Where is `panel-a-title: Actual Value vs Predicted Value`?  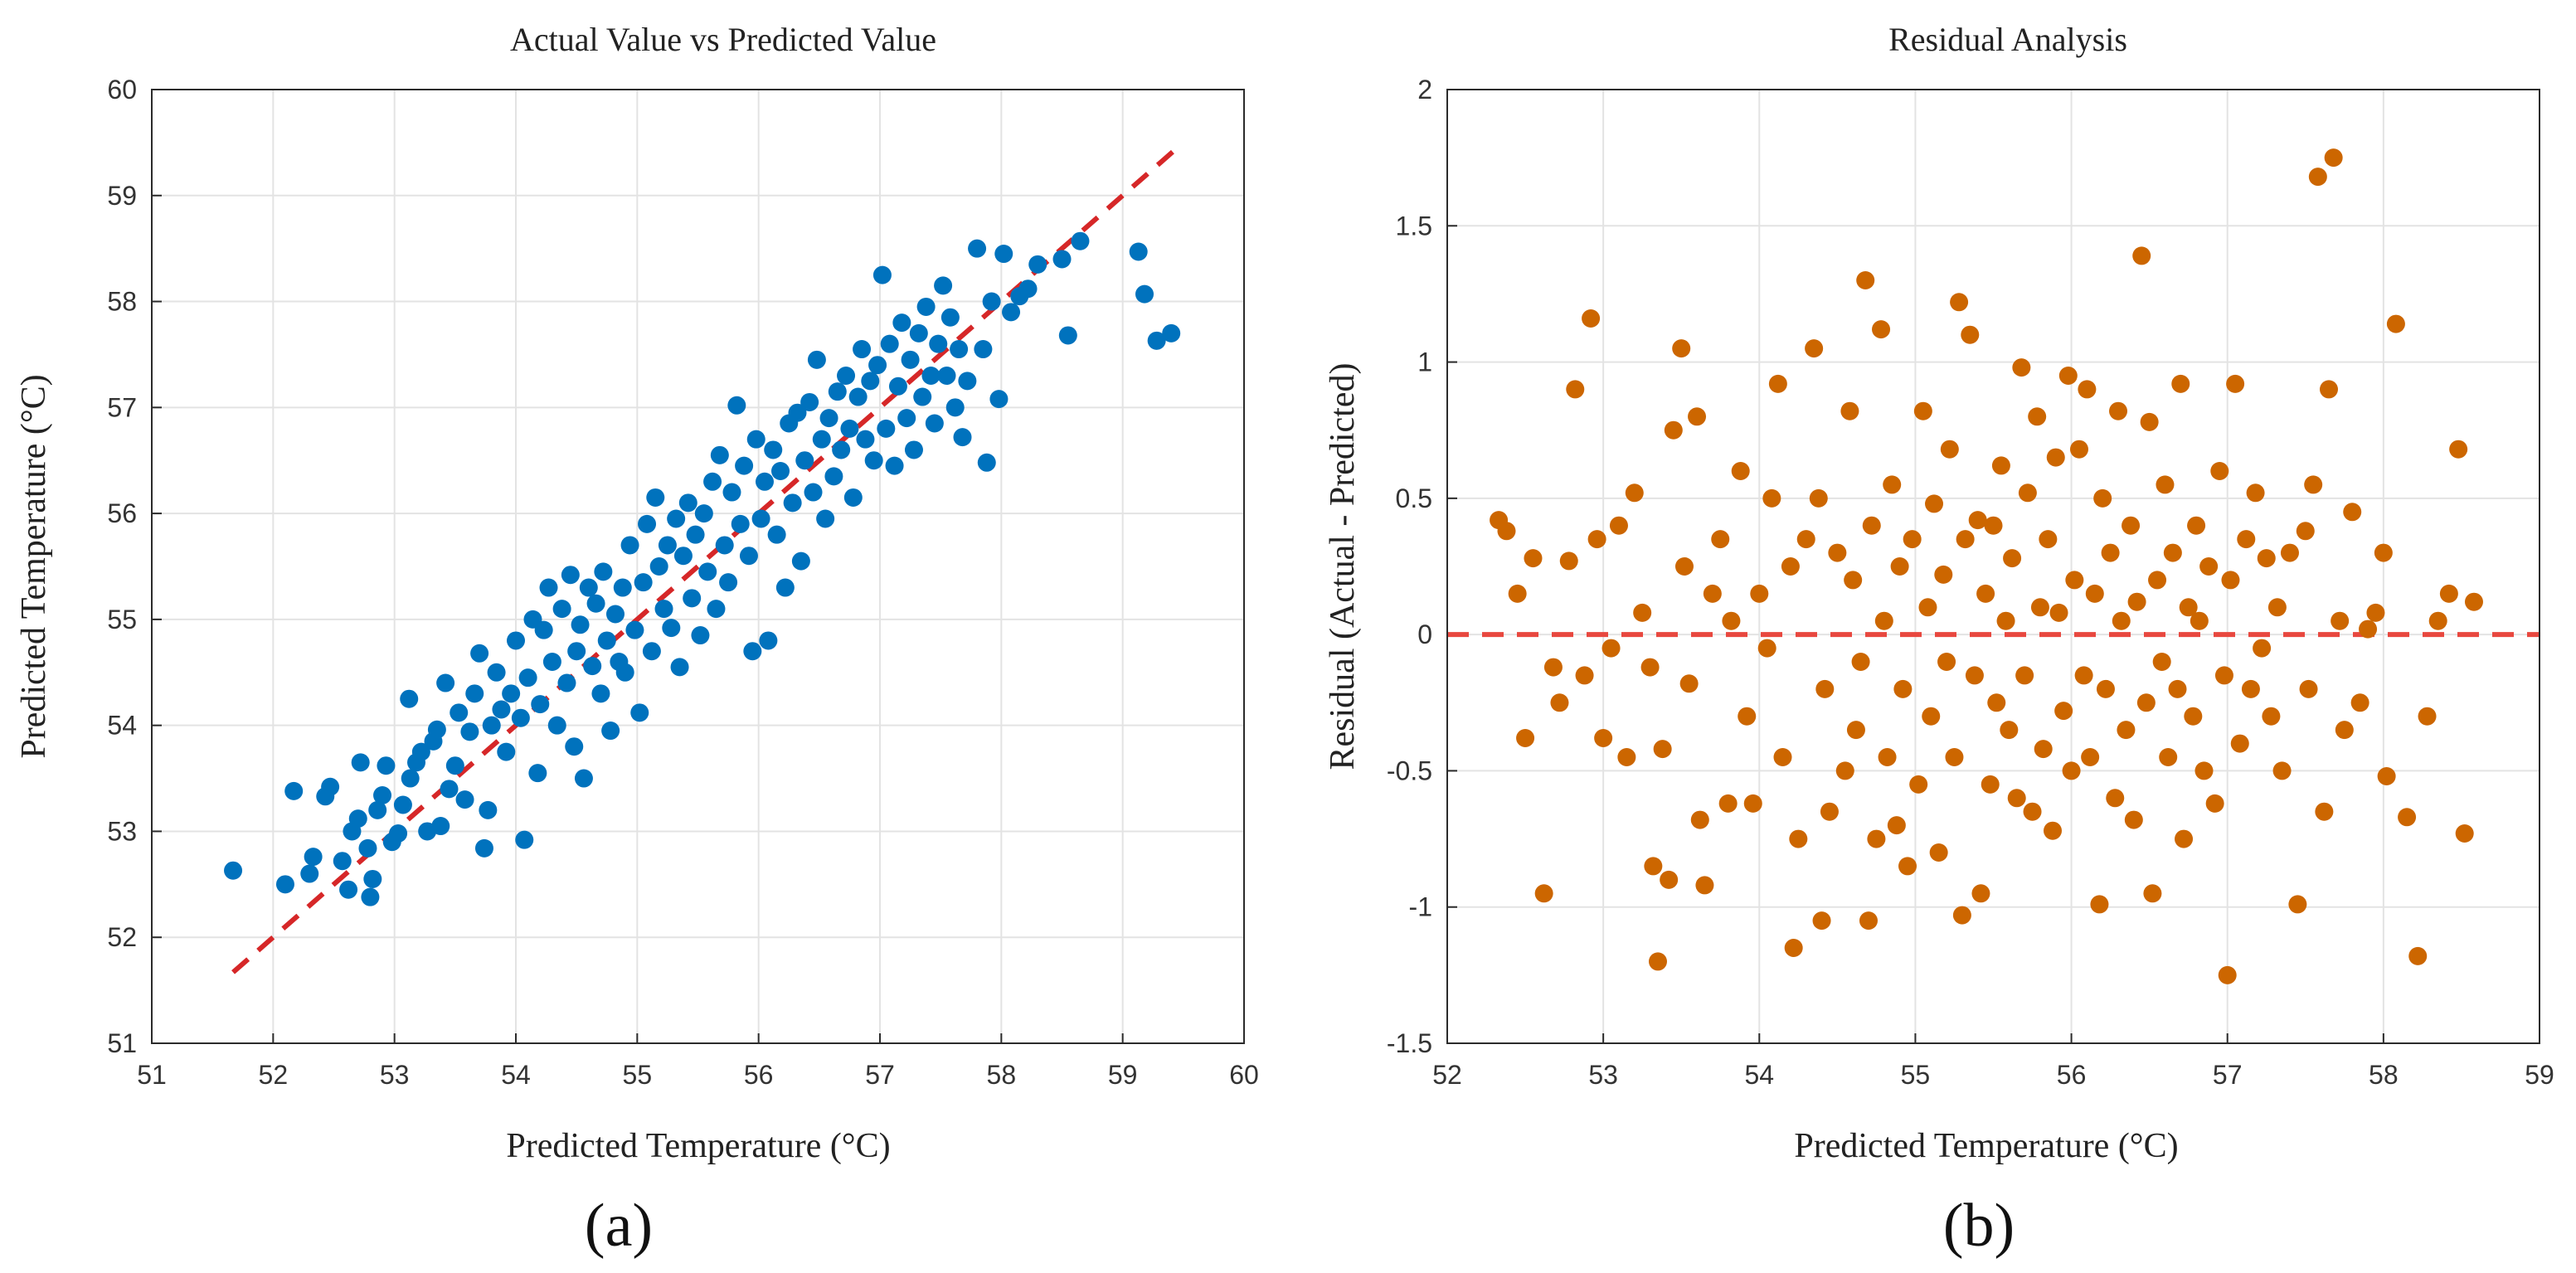
panel-a-title: Actual Value vs Predicted Value is located at coordinates (723, 39).